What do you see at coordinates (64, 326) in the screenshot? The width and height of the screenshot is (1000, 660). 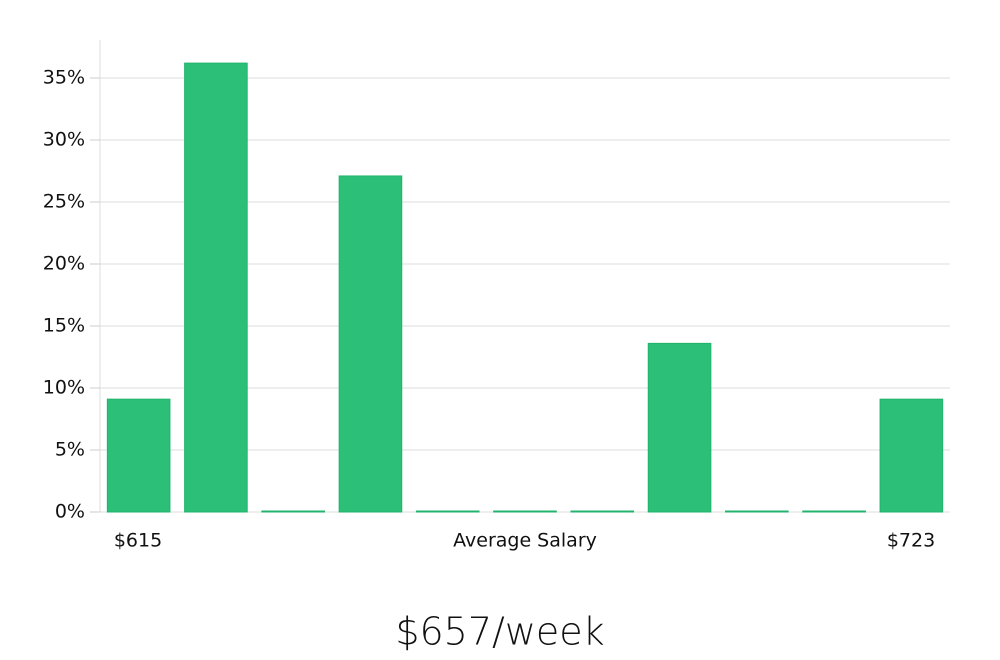 I see `y-tick-label: 15%` at bounding box center [64, 326].